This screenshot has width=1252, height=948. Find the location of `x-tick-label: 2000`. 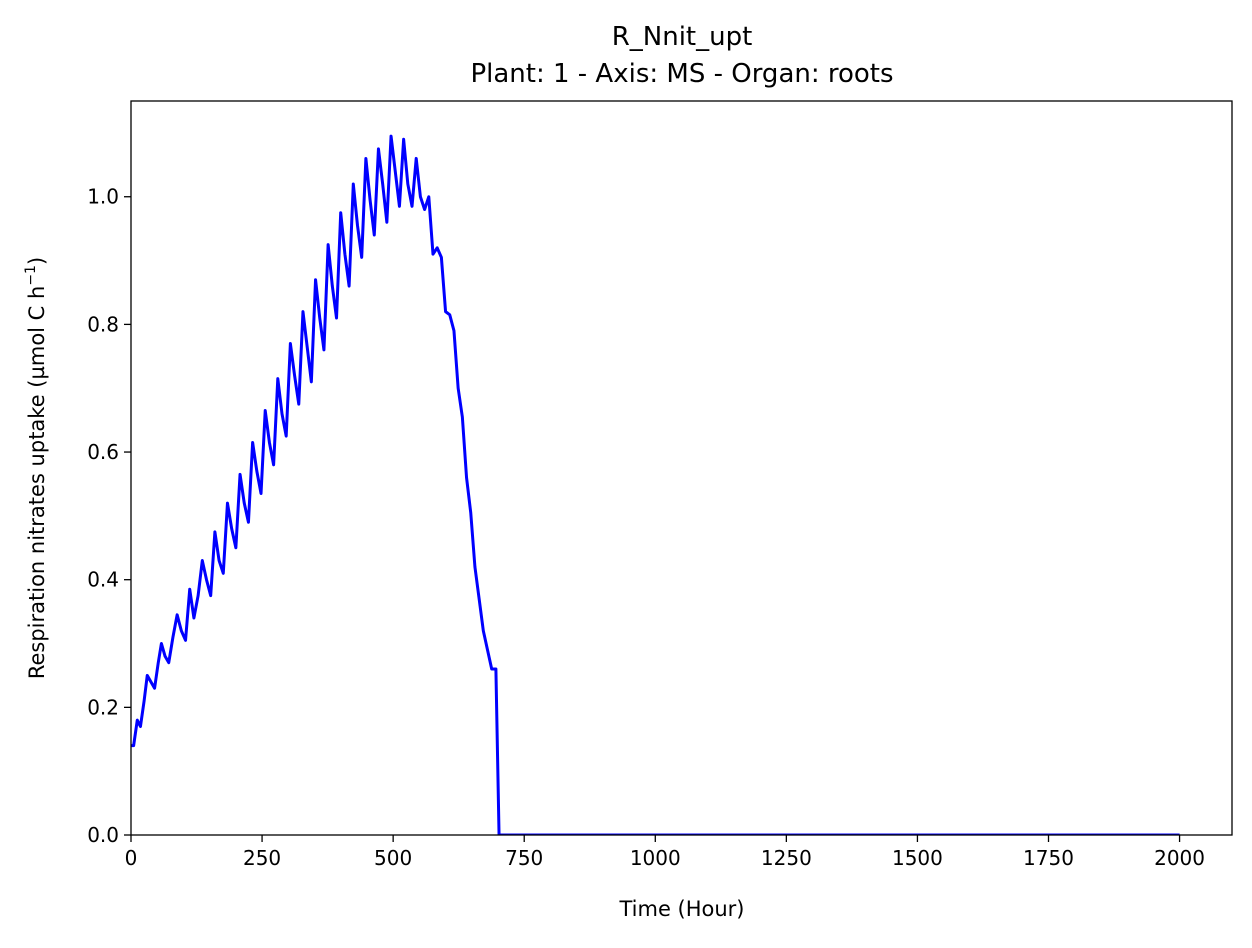

x-tick-label: 2000 is located at coordinates (1179, 858).